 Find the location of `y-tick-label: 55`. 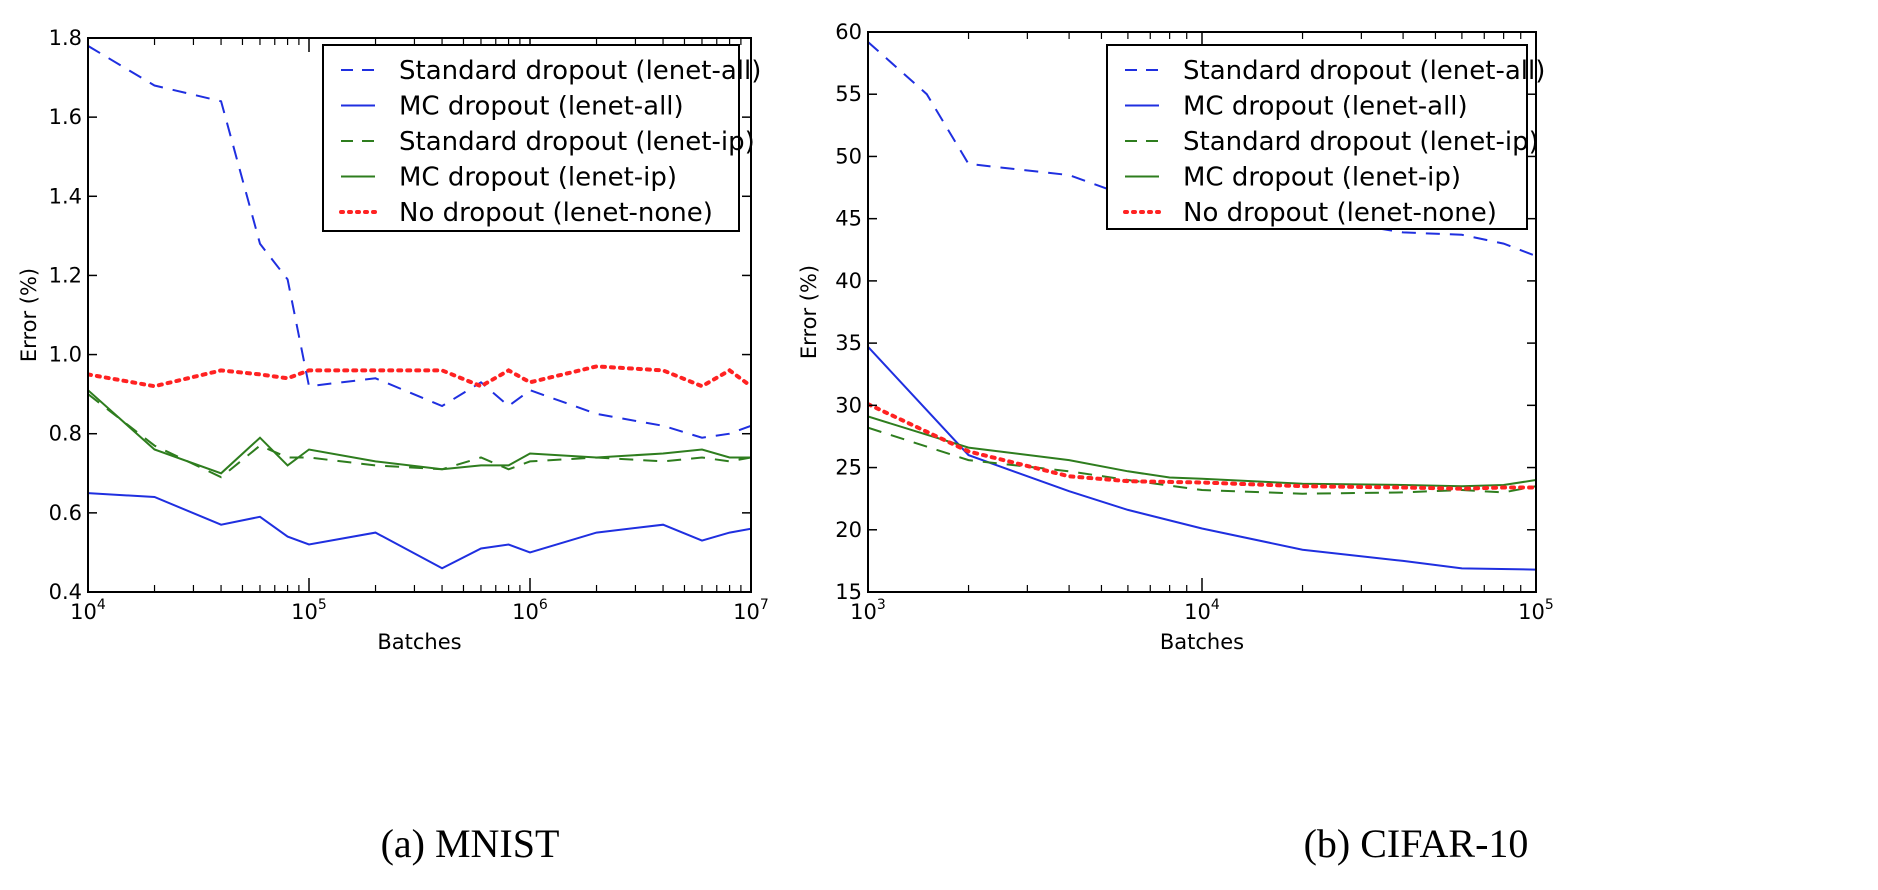

y-tick-label: 55 is located at coordinates (848, 94).